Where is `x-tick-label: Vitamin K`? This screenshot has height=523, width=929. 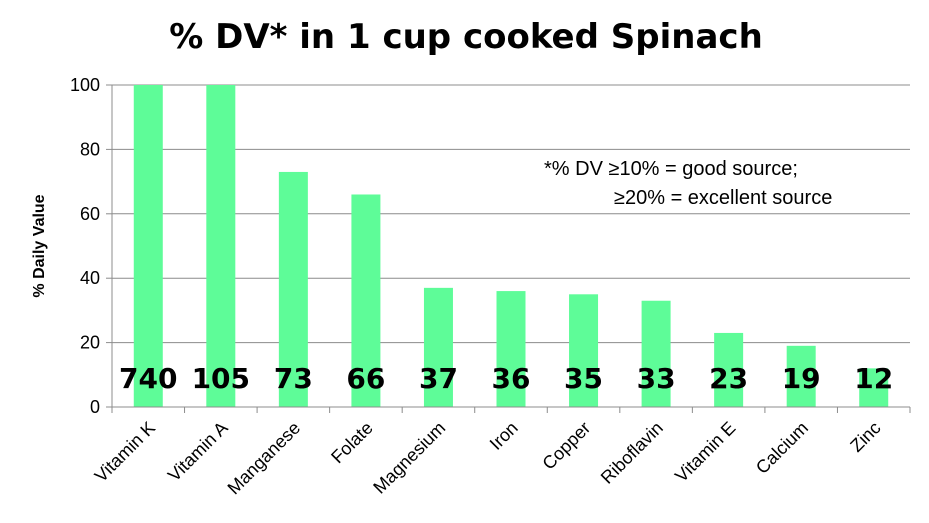
x-tick-label: Vitamin K is located at coordinates (125, 452).